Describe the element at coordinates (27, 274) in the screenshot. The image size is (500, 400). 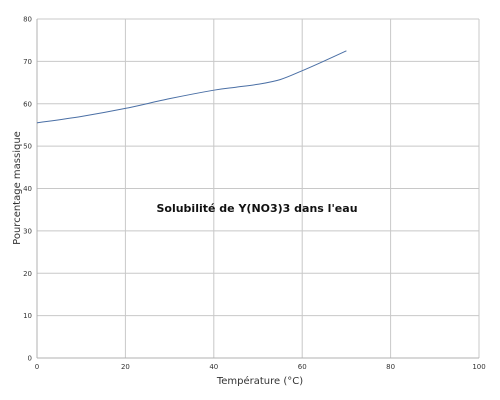
I see `y-tick-label: 20` at that location.